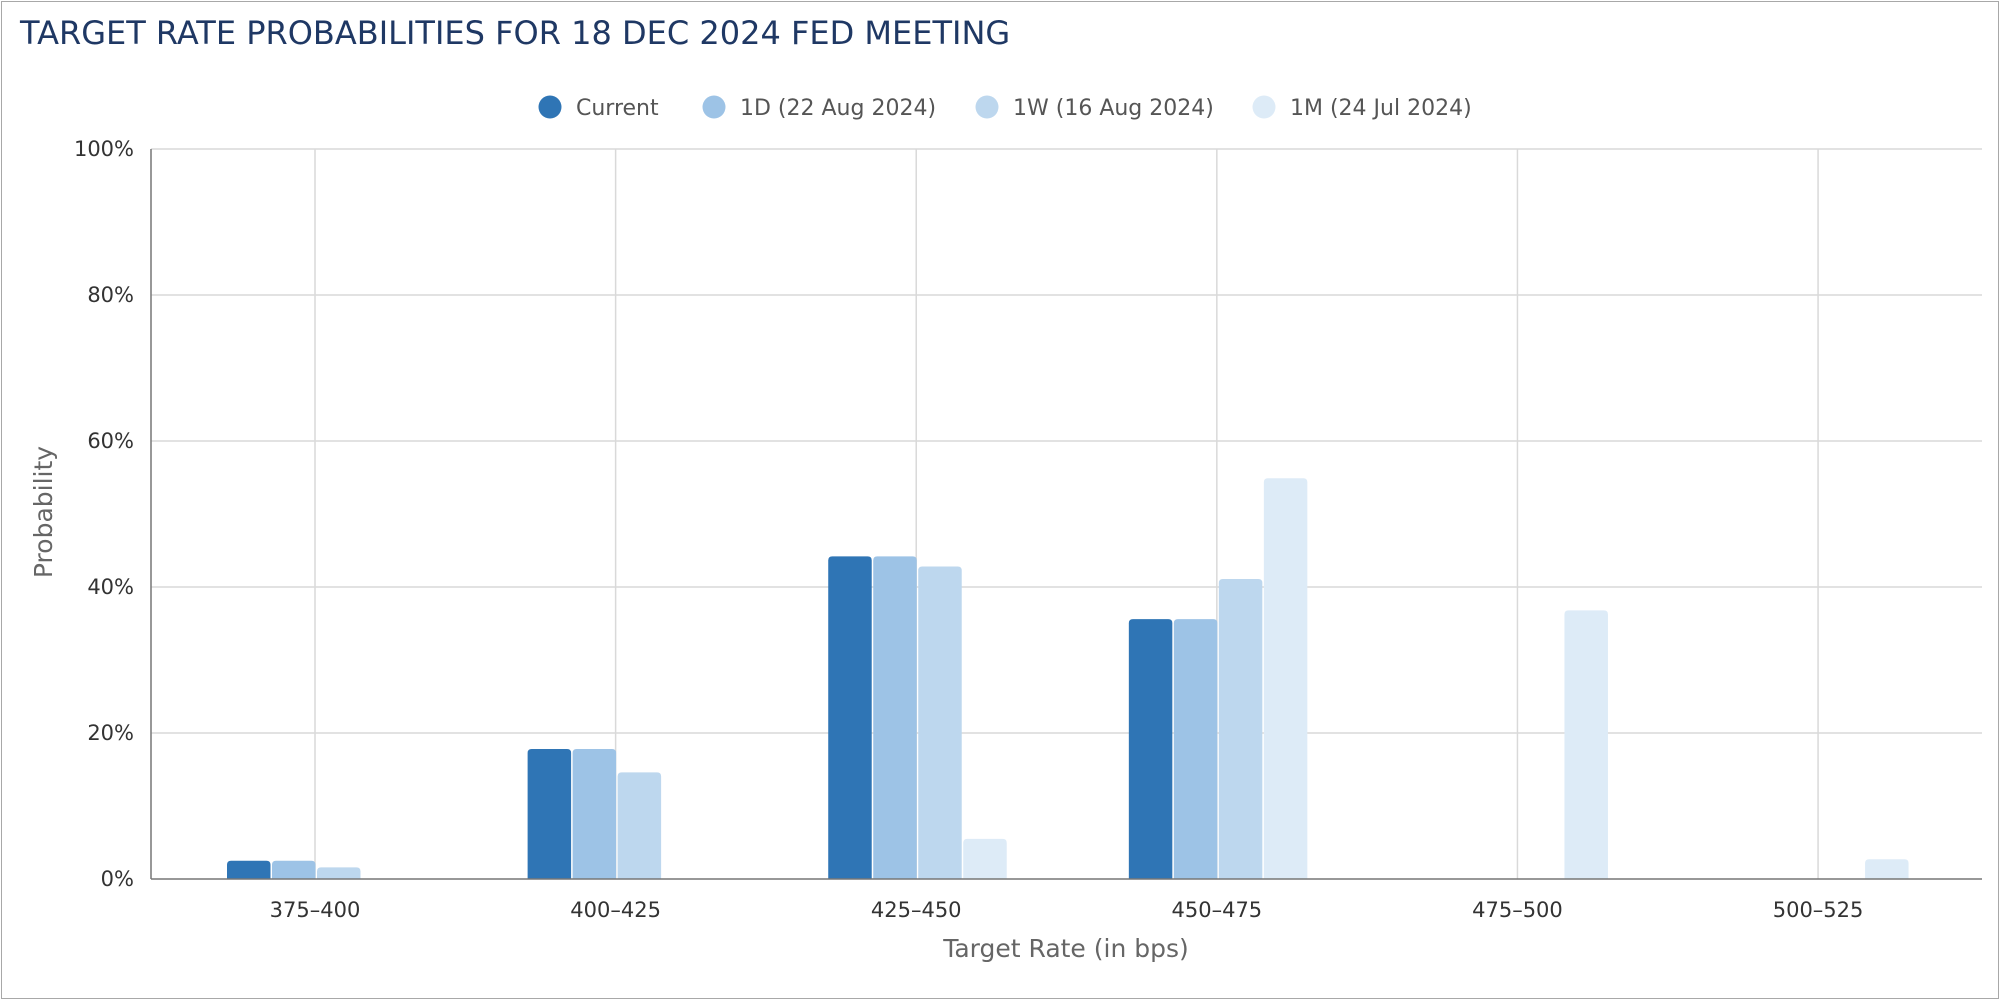 Image resolution: width=2000 pixels, height=1000 pixels. I want to click on legend-item-1d-22-aug-2024: 1D (22 Aug 2024), so click(819, 108).